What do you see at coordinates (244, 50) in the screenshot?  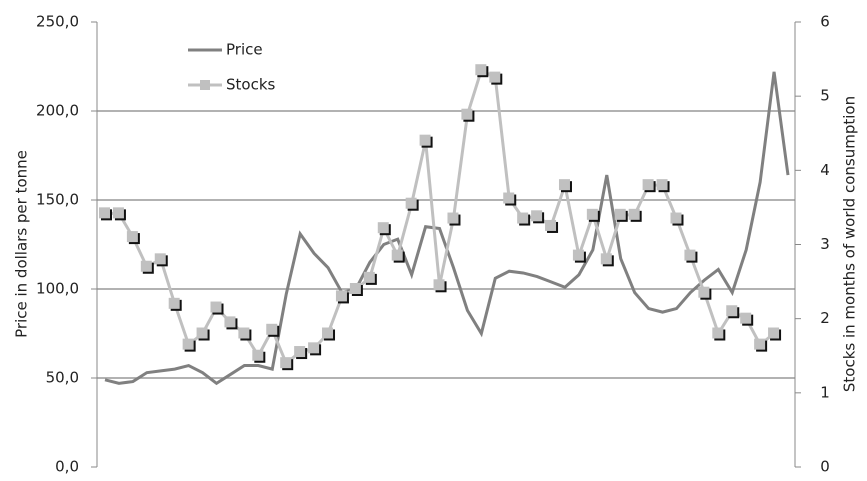 I see `legend-label: Price` at bounding box center [244, 50].